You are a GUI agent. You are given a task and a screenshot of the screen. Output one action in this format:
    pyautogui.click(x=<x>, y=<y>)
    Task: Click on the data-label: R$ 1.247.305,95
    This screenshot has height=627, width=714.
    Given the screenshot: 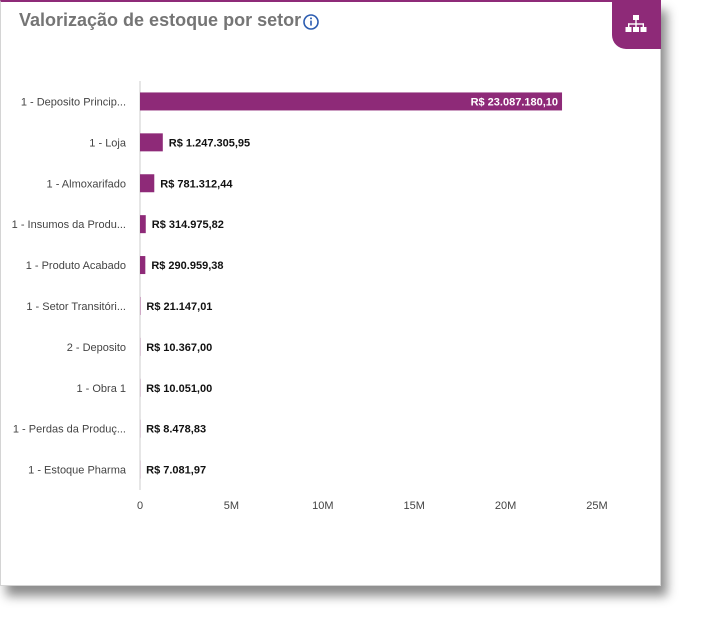 What is the action you would take?
    pyautogui.click(x=209, y=143)
    